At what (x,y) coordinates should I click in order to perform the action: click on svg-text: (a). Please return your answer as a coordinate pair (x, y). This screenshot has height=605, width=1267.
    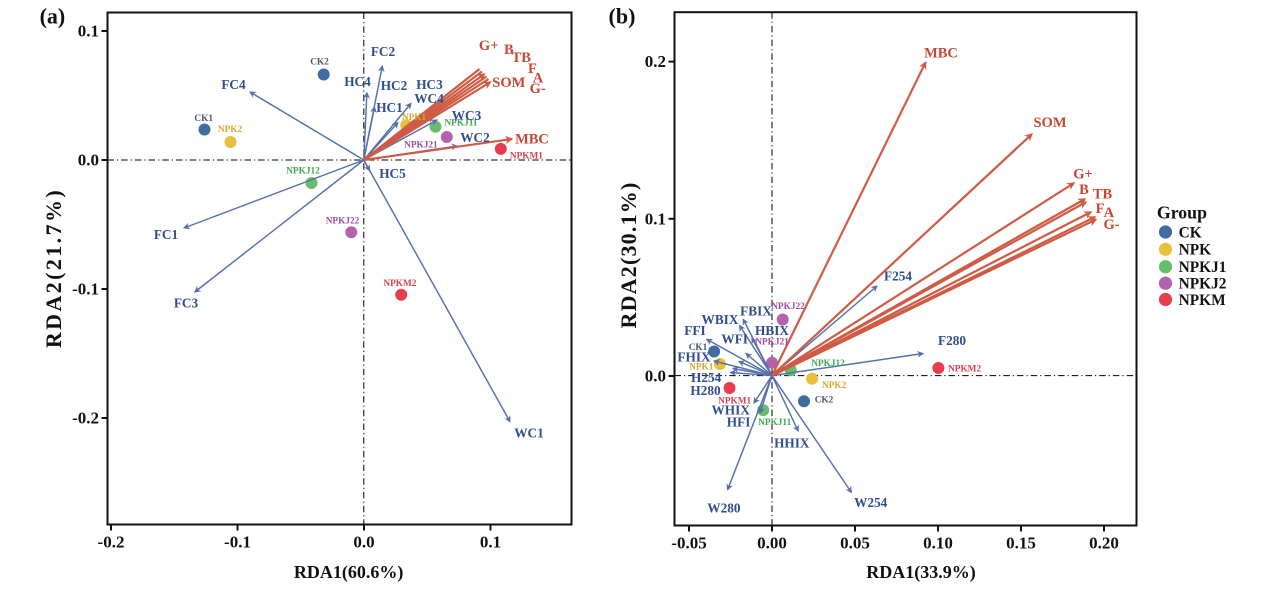
    Looking at the image, I should click on (53, 16).